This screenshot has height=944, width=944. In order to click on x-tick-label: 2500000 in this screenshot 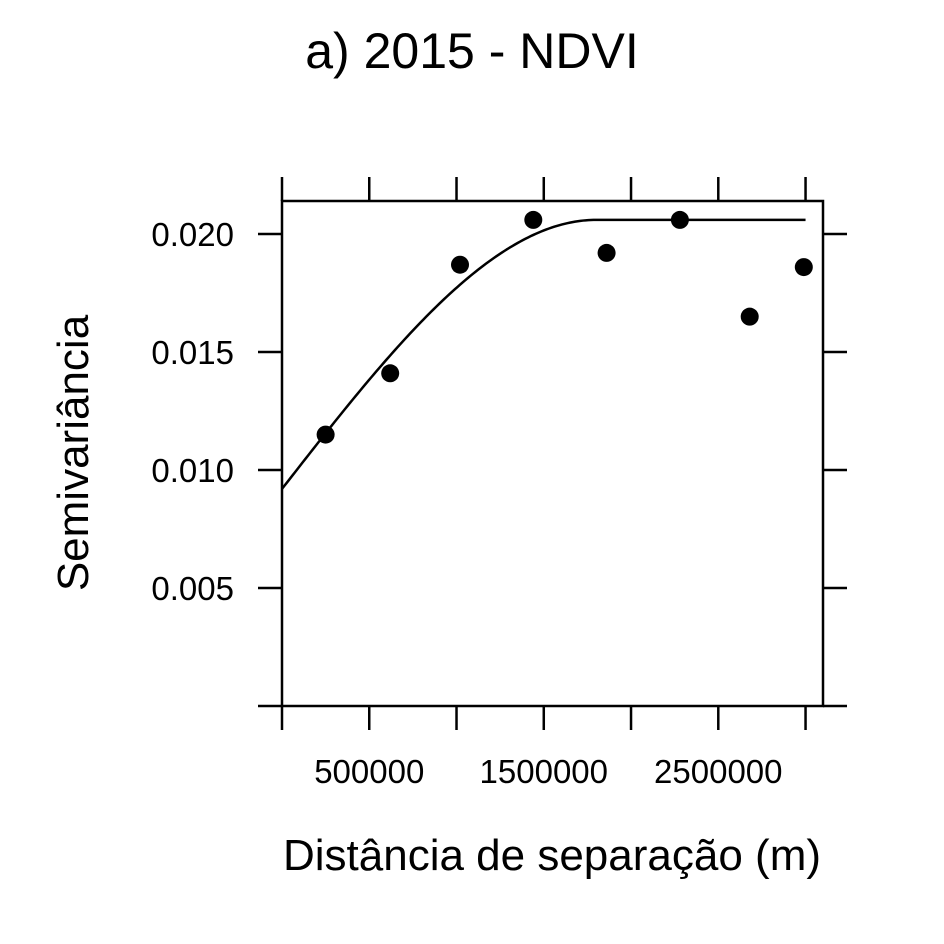, I will do `click(718, 771)`.